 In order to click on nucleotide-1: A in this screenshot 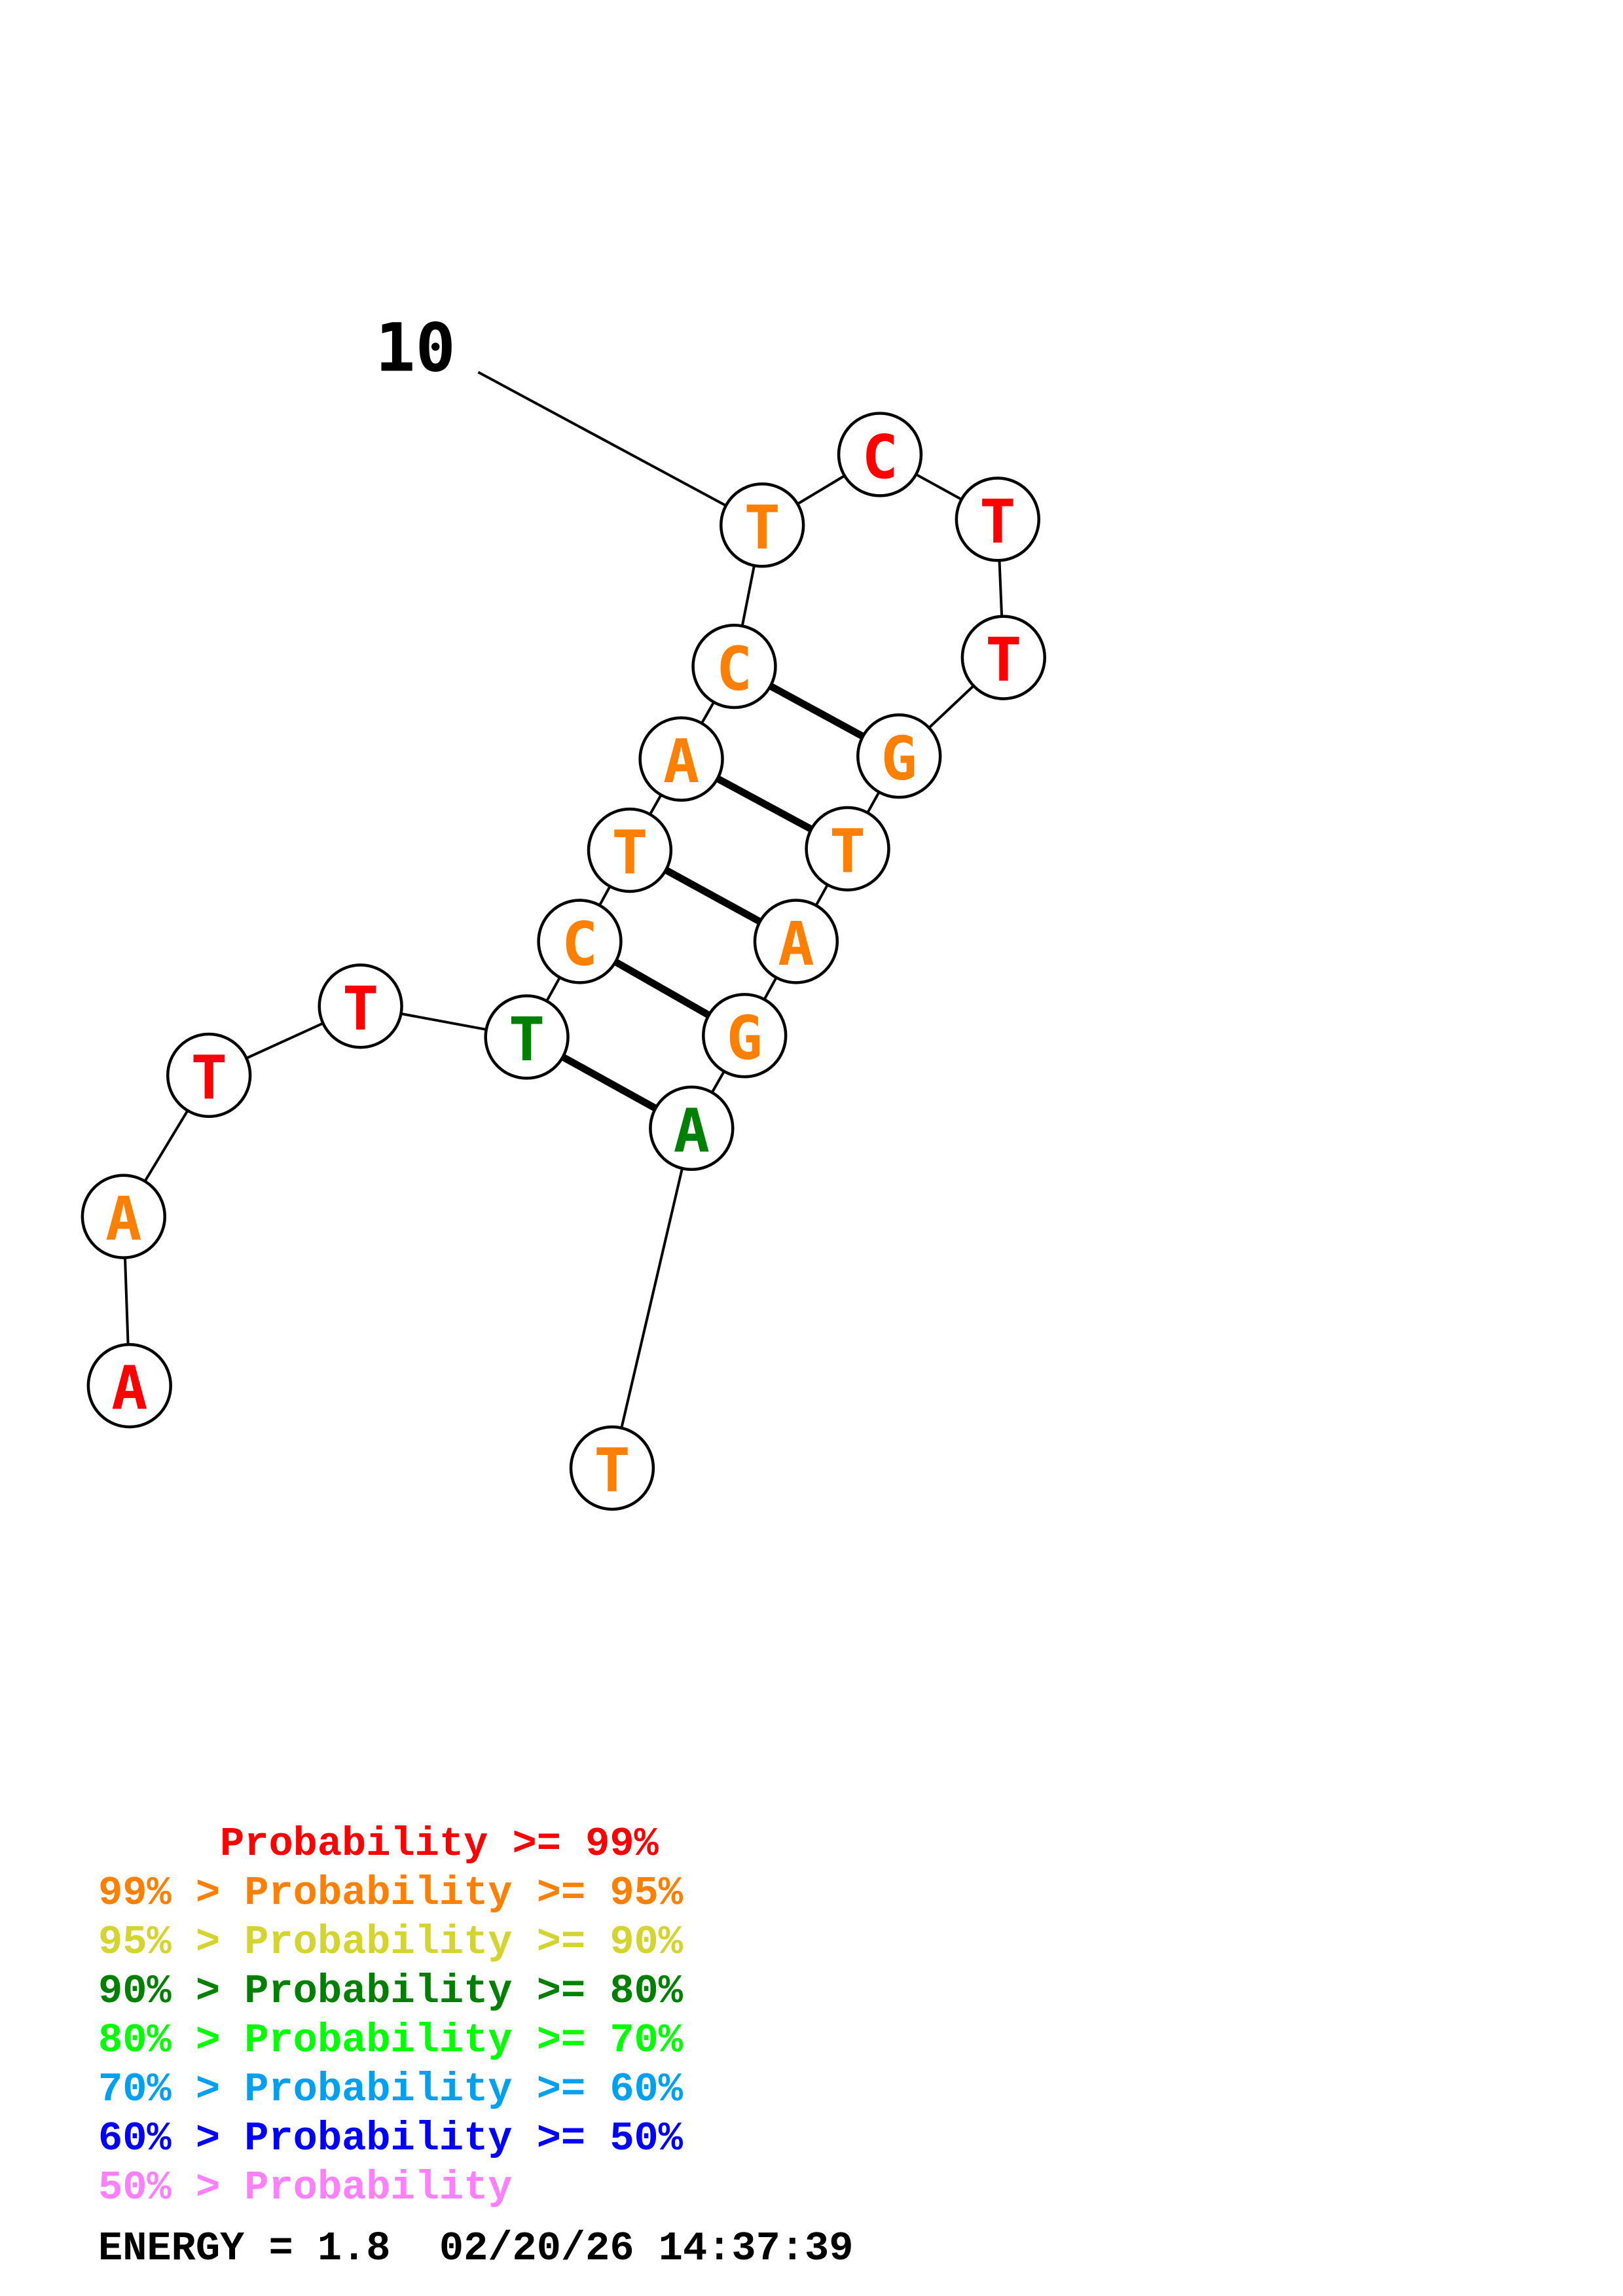, I will do `click(129, 1385)`.